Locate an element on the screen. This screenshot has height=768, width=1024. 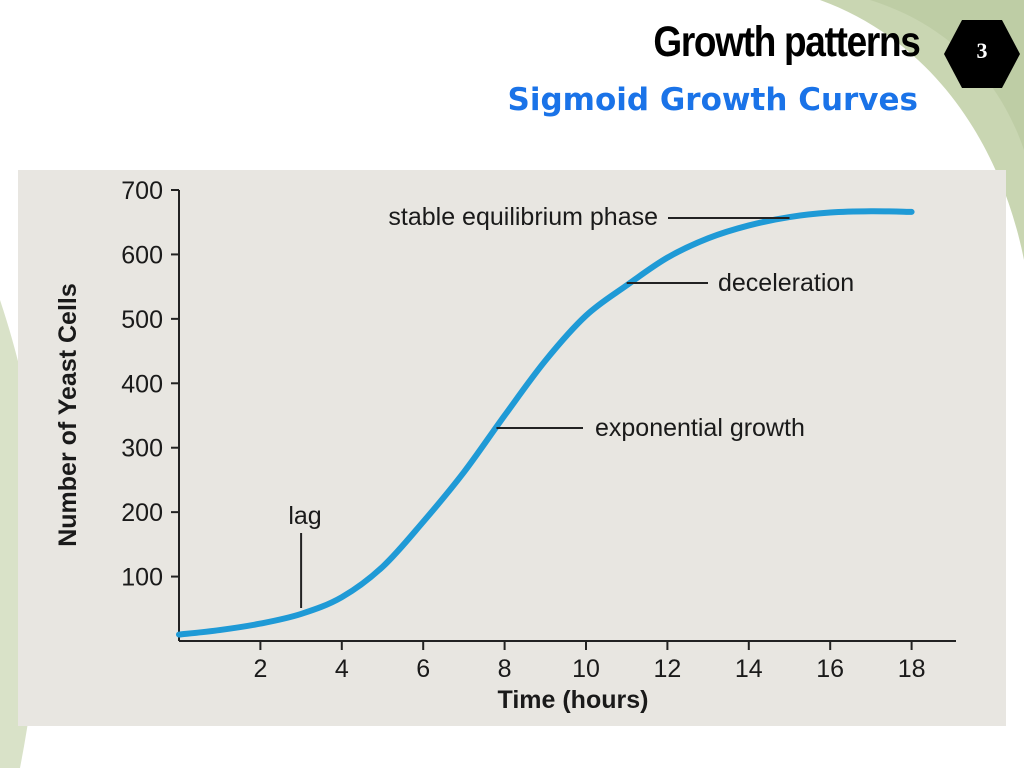
y-tick-label: 500 is located at coordinates (142, 320).